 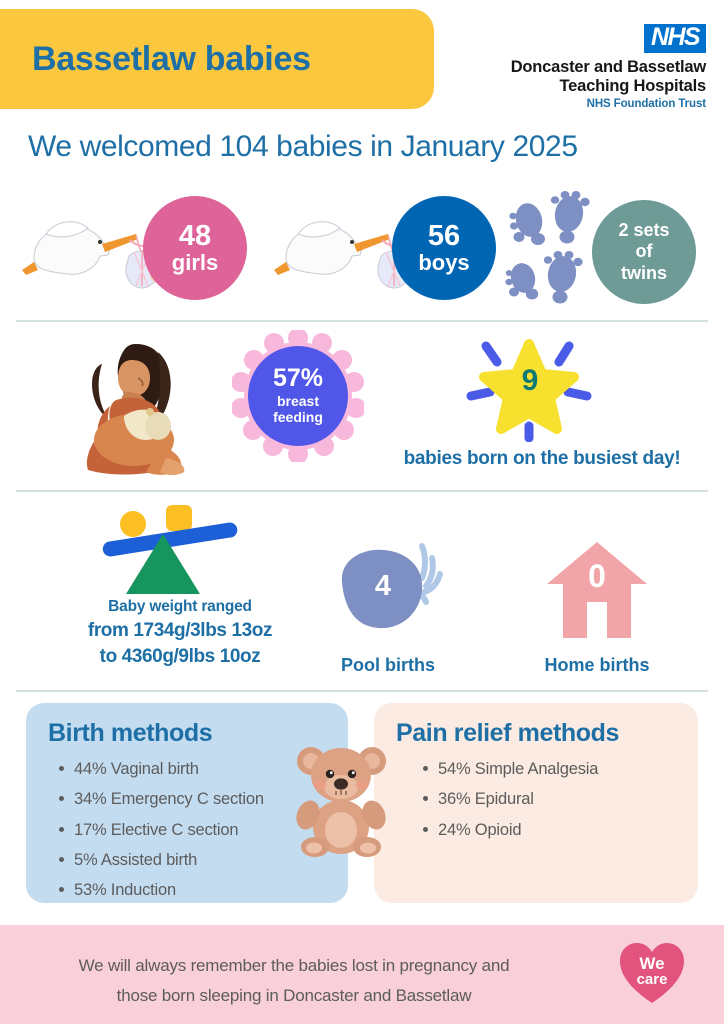 I want to click on title-banner: Bassetlaw babies, so click(x=217, y=59).